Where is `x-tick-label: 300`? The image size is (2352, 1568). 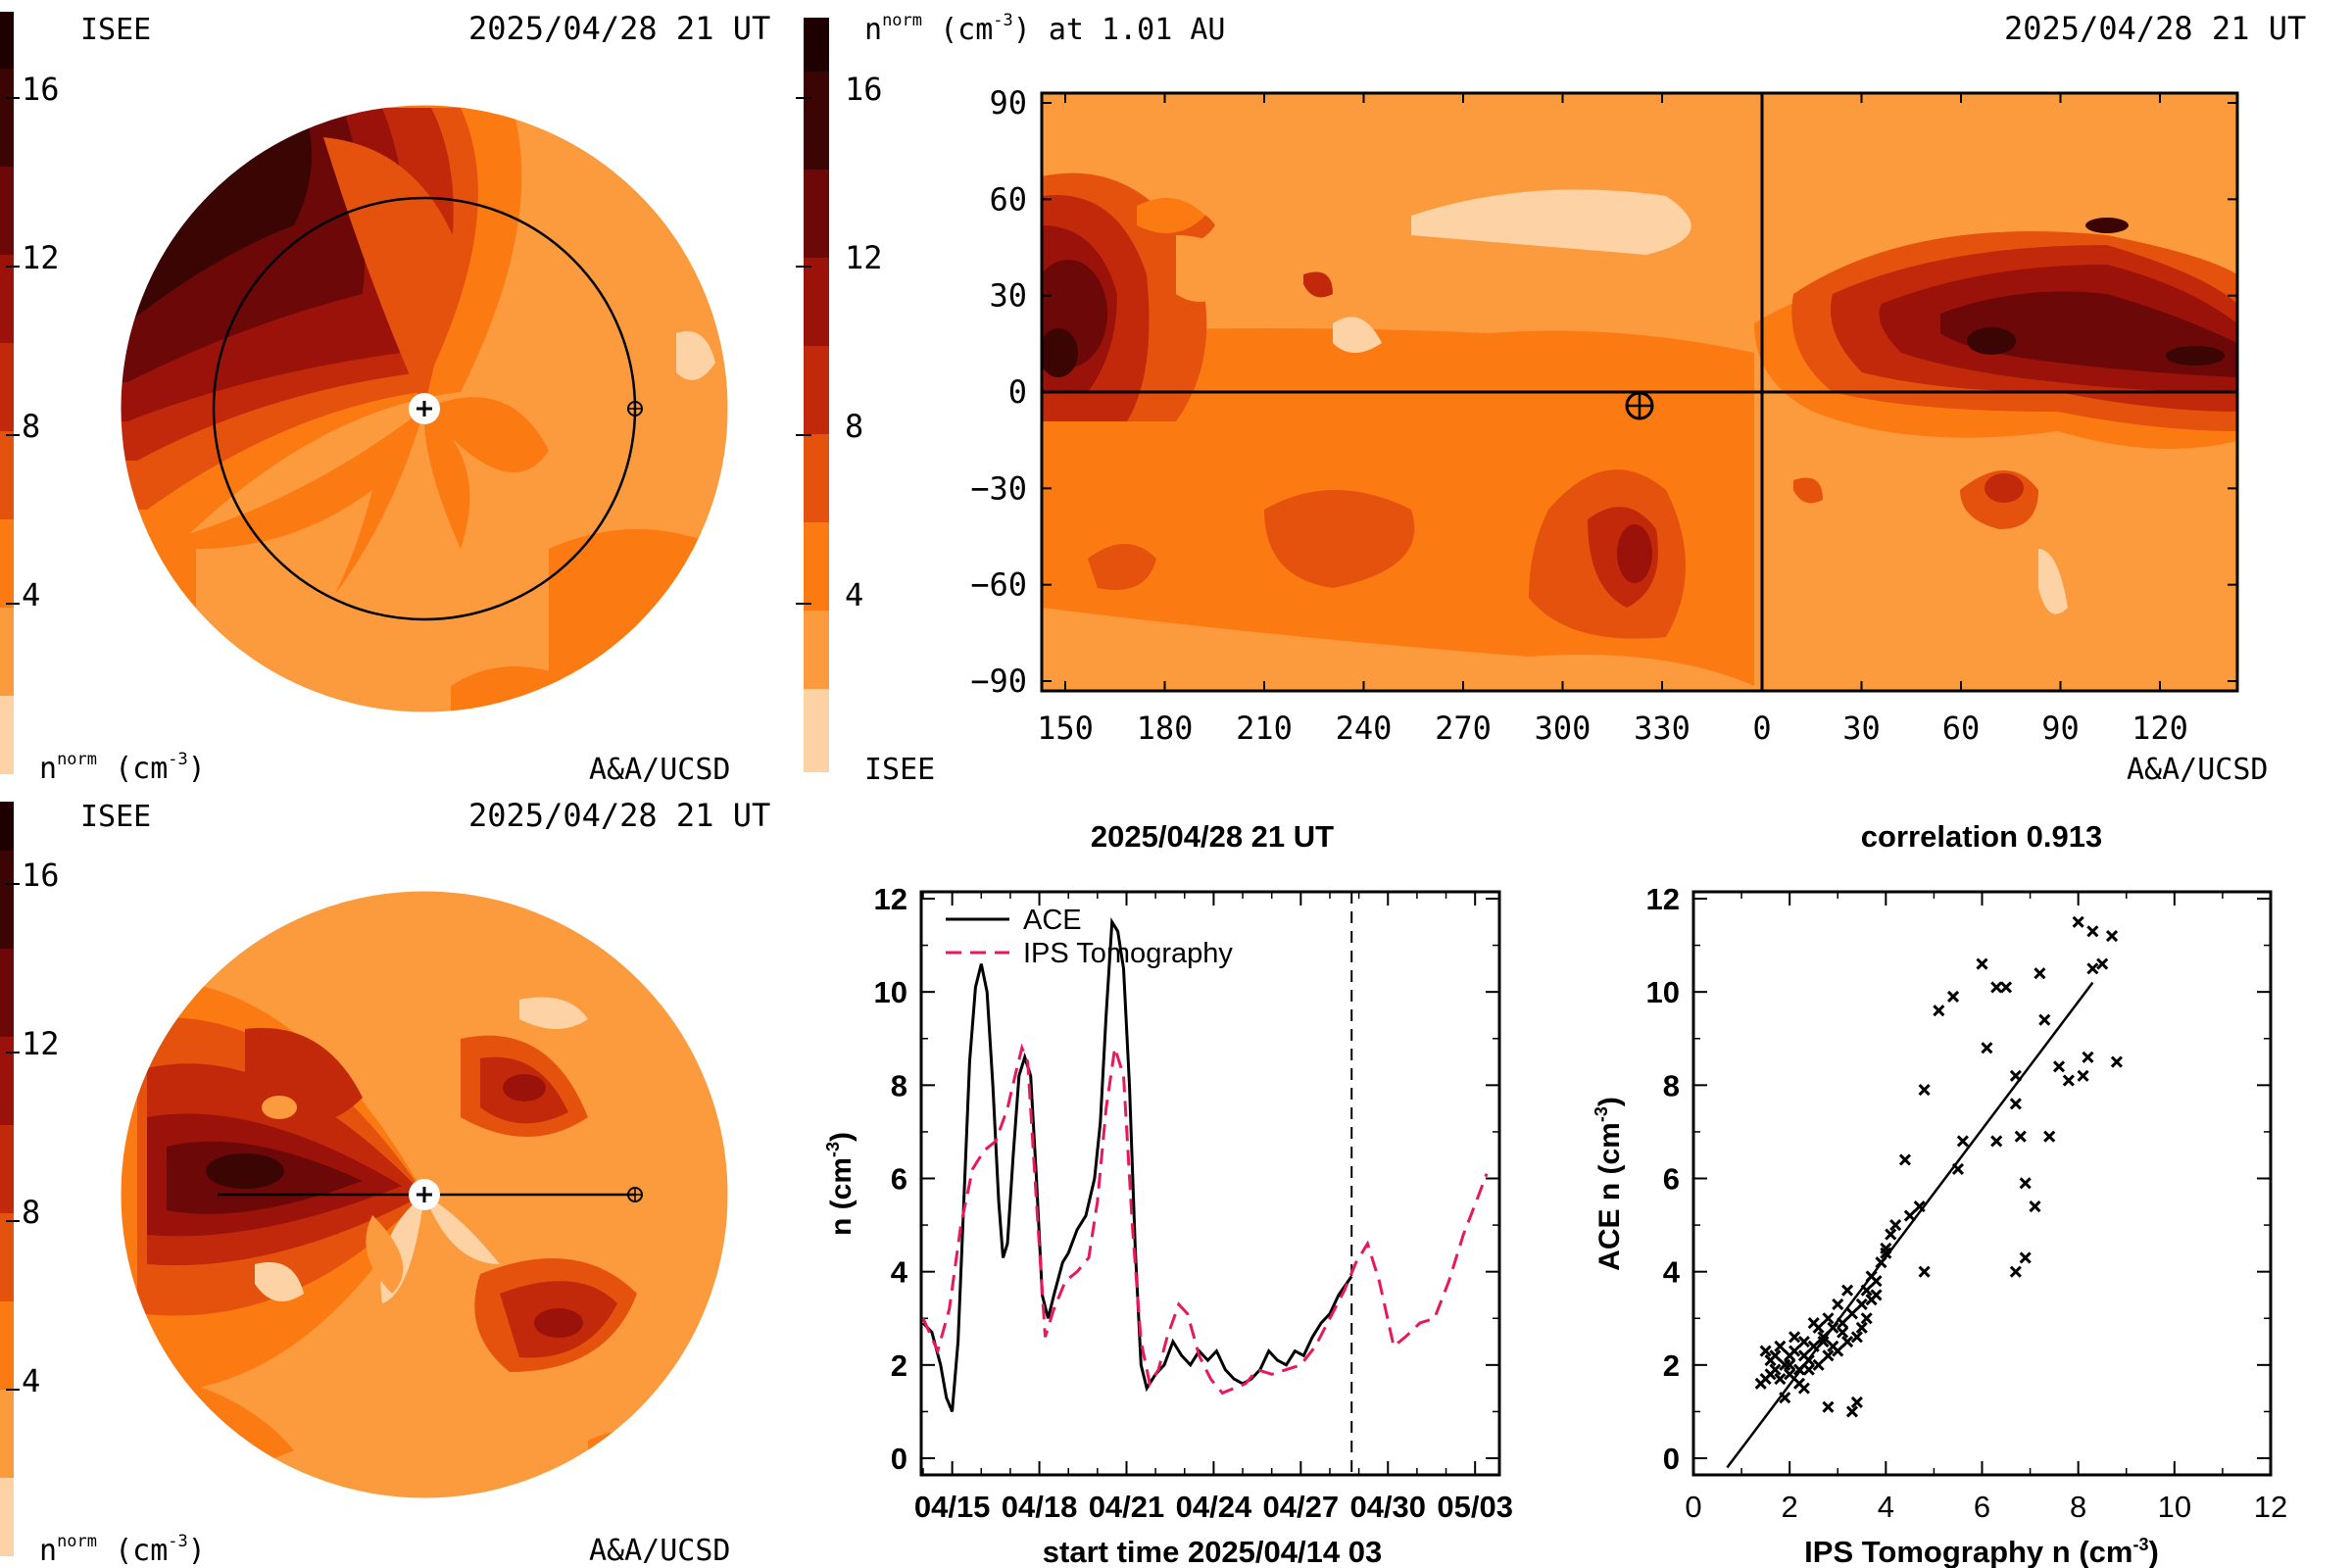 x-tick-label: 300 is located at coordinates (1563, 728).